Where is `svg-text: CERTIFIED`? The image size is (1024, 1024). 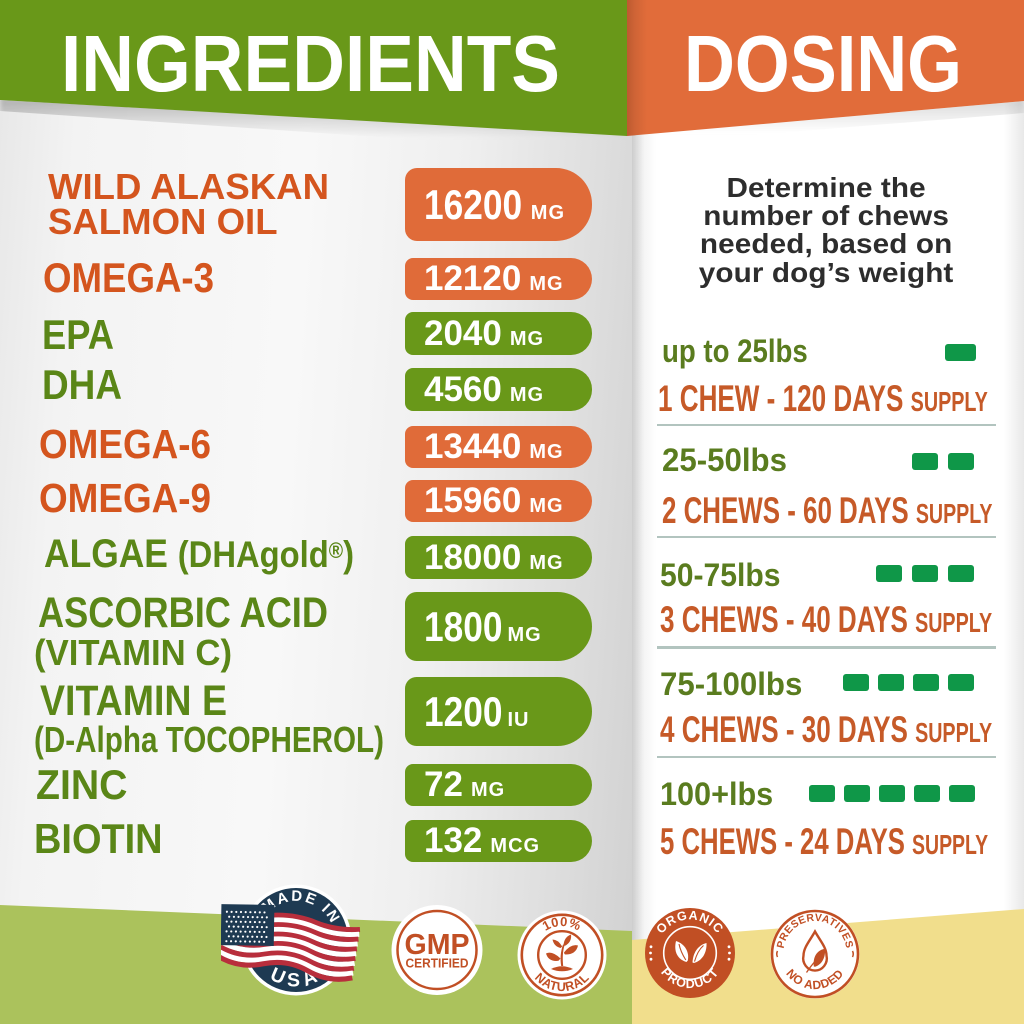 svg-text: CERTIFIED is located at coordinates (437, 964).